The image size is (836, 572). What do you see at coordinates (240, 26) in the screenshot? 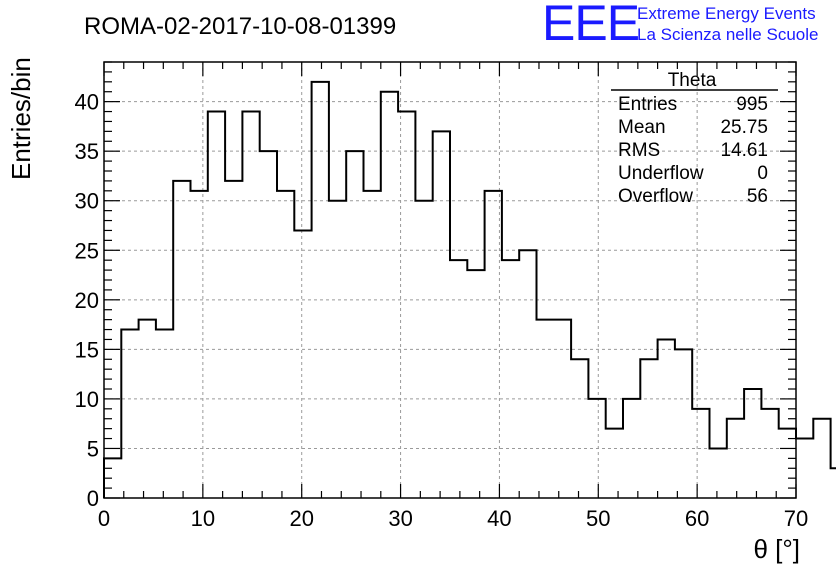
I see `chart-title: ROMA-02-2017-10-08-01399` at bounding box center [240, 26].